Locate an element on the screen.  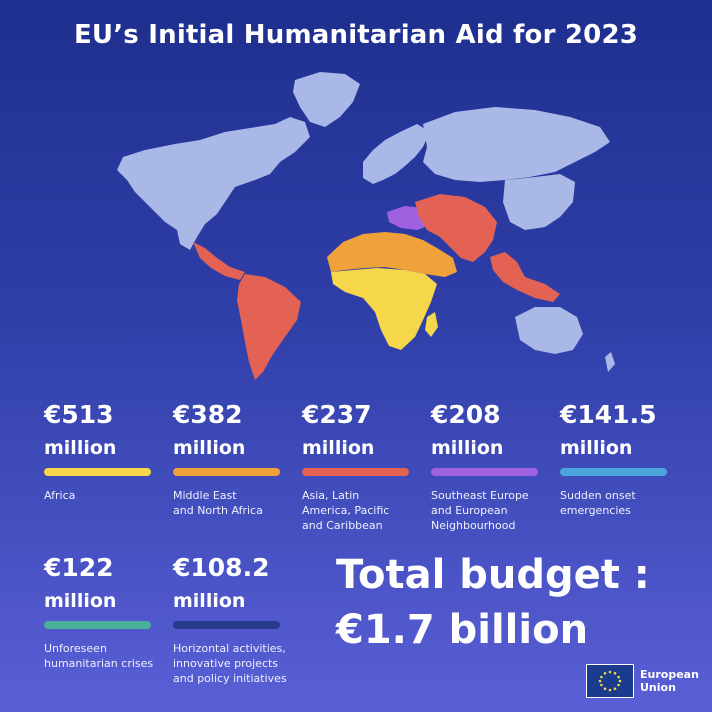
stat-amount: €122 is located at coordinates (79, 567).